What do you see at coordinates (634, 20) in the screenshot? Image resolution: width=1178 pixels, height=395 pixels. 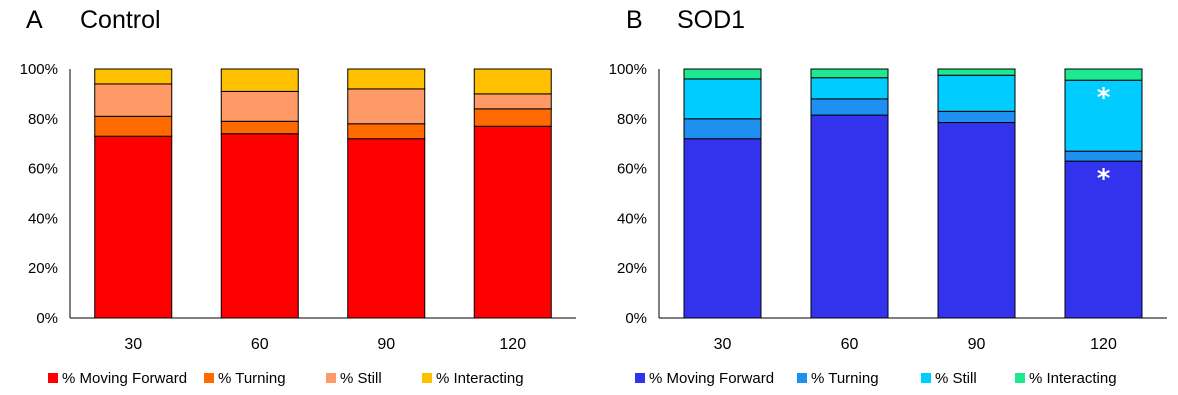 I see `panel-letter: B` at bounding box center [634, 20].